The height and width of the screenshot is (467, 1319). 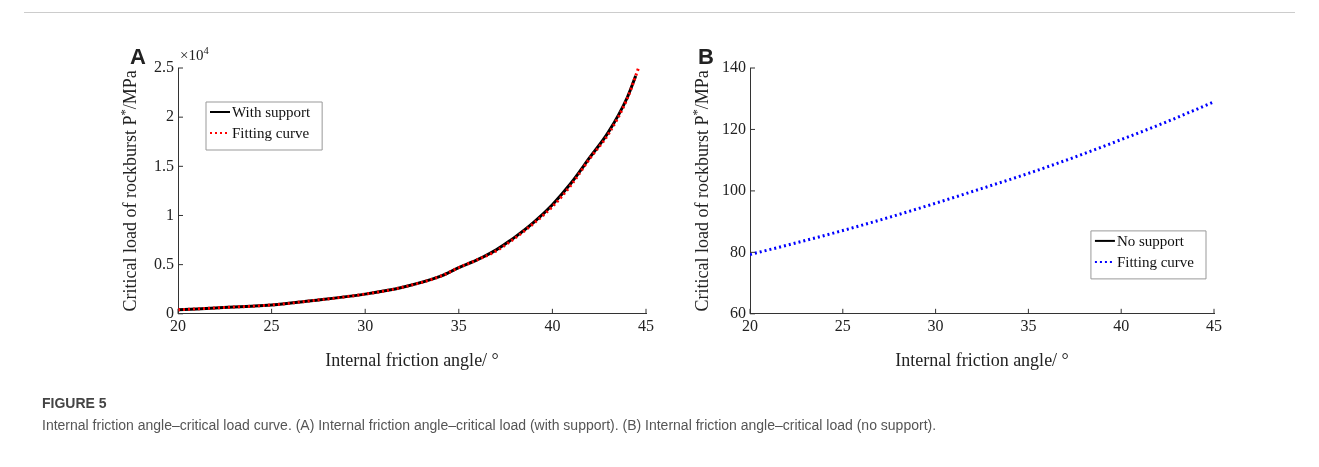 What do you see at coordinates (75, 403) in the screenshot?
I see `caption: FIGURE 5` at bounding box center [75, 403].